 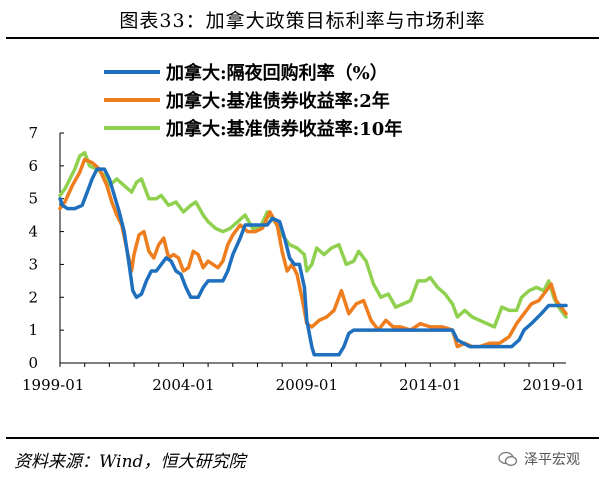 I want to click on x-tick-label: 2009-01, so click(x=307, y=385).